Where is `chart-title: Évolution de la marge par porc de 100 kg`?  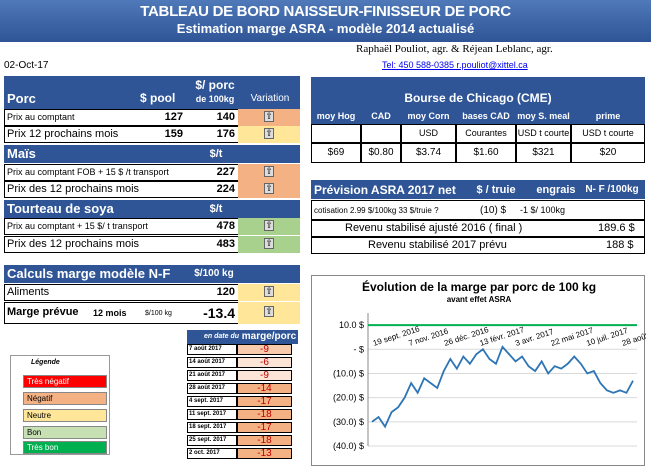 chart-title: Évolution de la marge par porc de 100 kg is located at coordinates (479, 287).